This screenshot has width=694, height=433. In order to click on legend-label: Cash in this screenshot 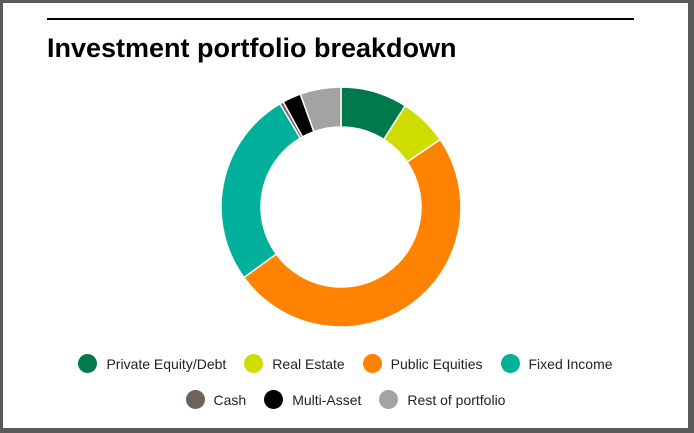, I will do `click(230, 399)`.